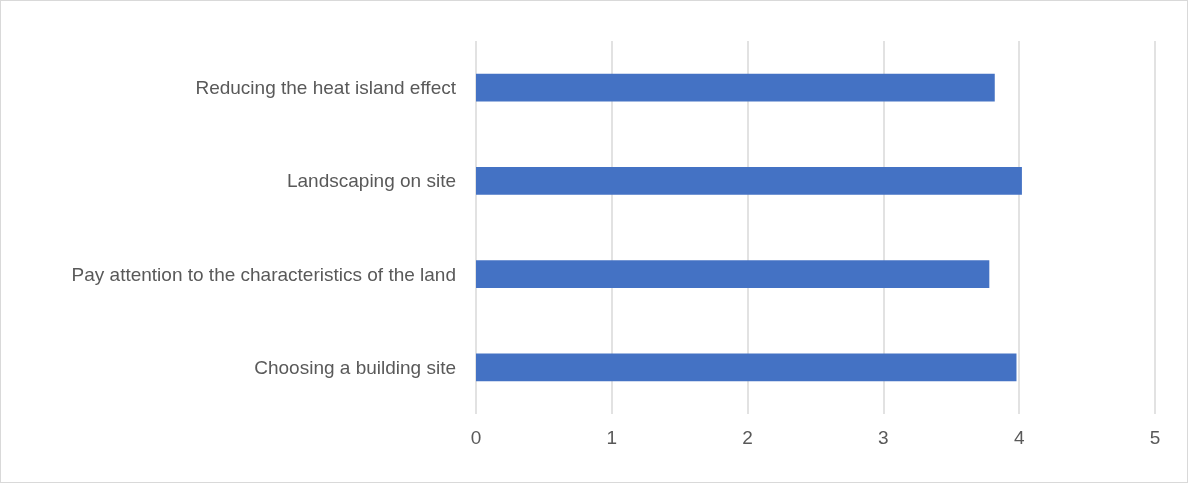 This screenshot has height=483, width=1188. I want to click on x-tick-label: 0, so click(476, 437).